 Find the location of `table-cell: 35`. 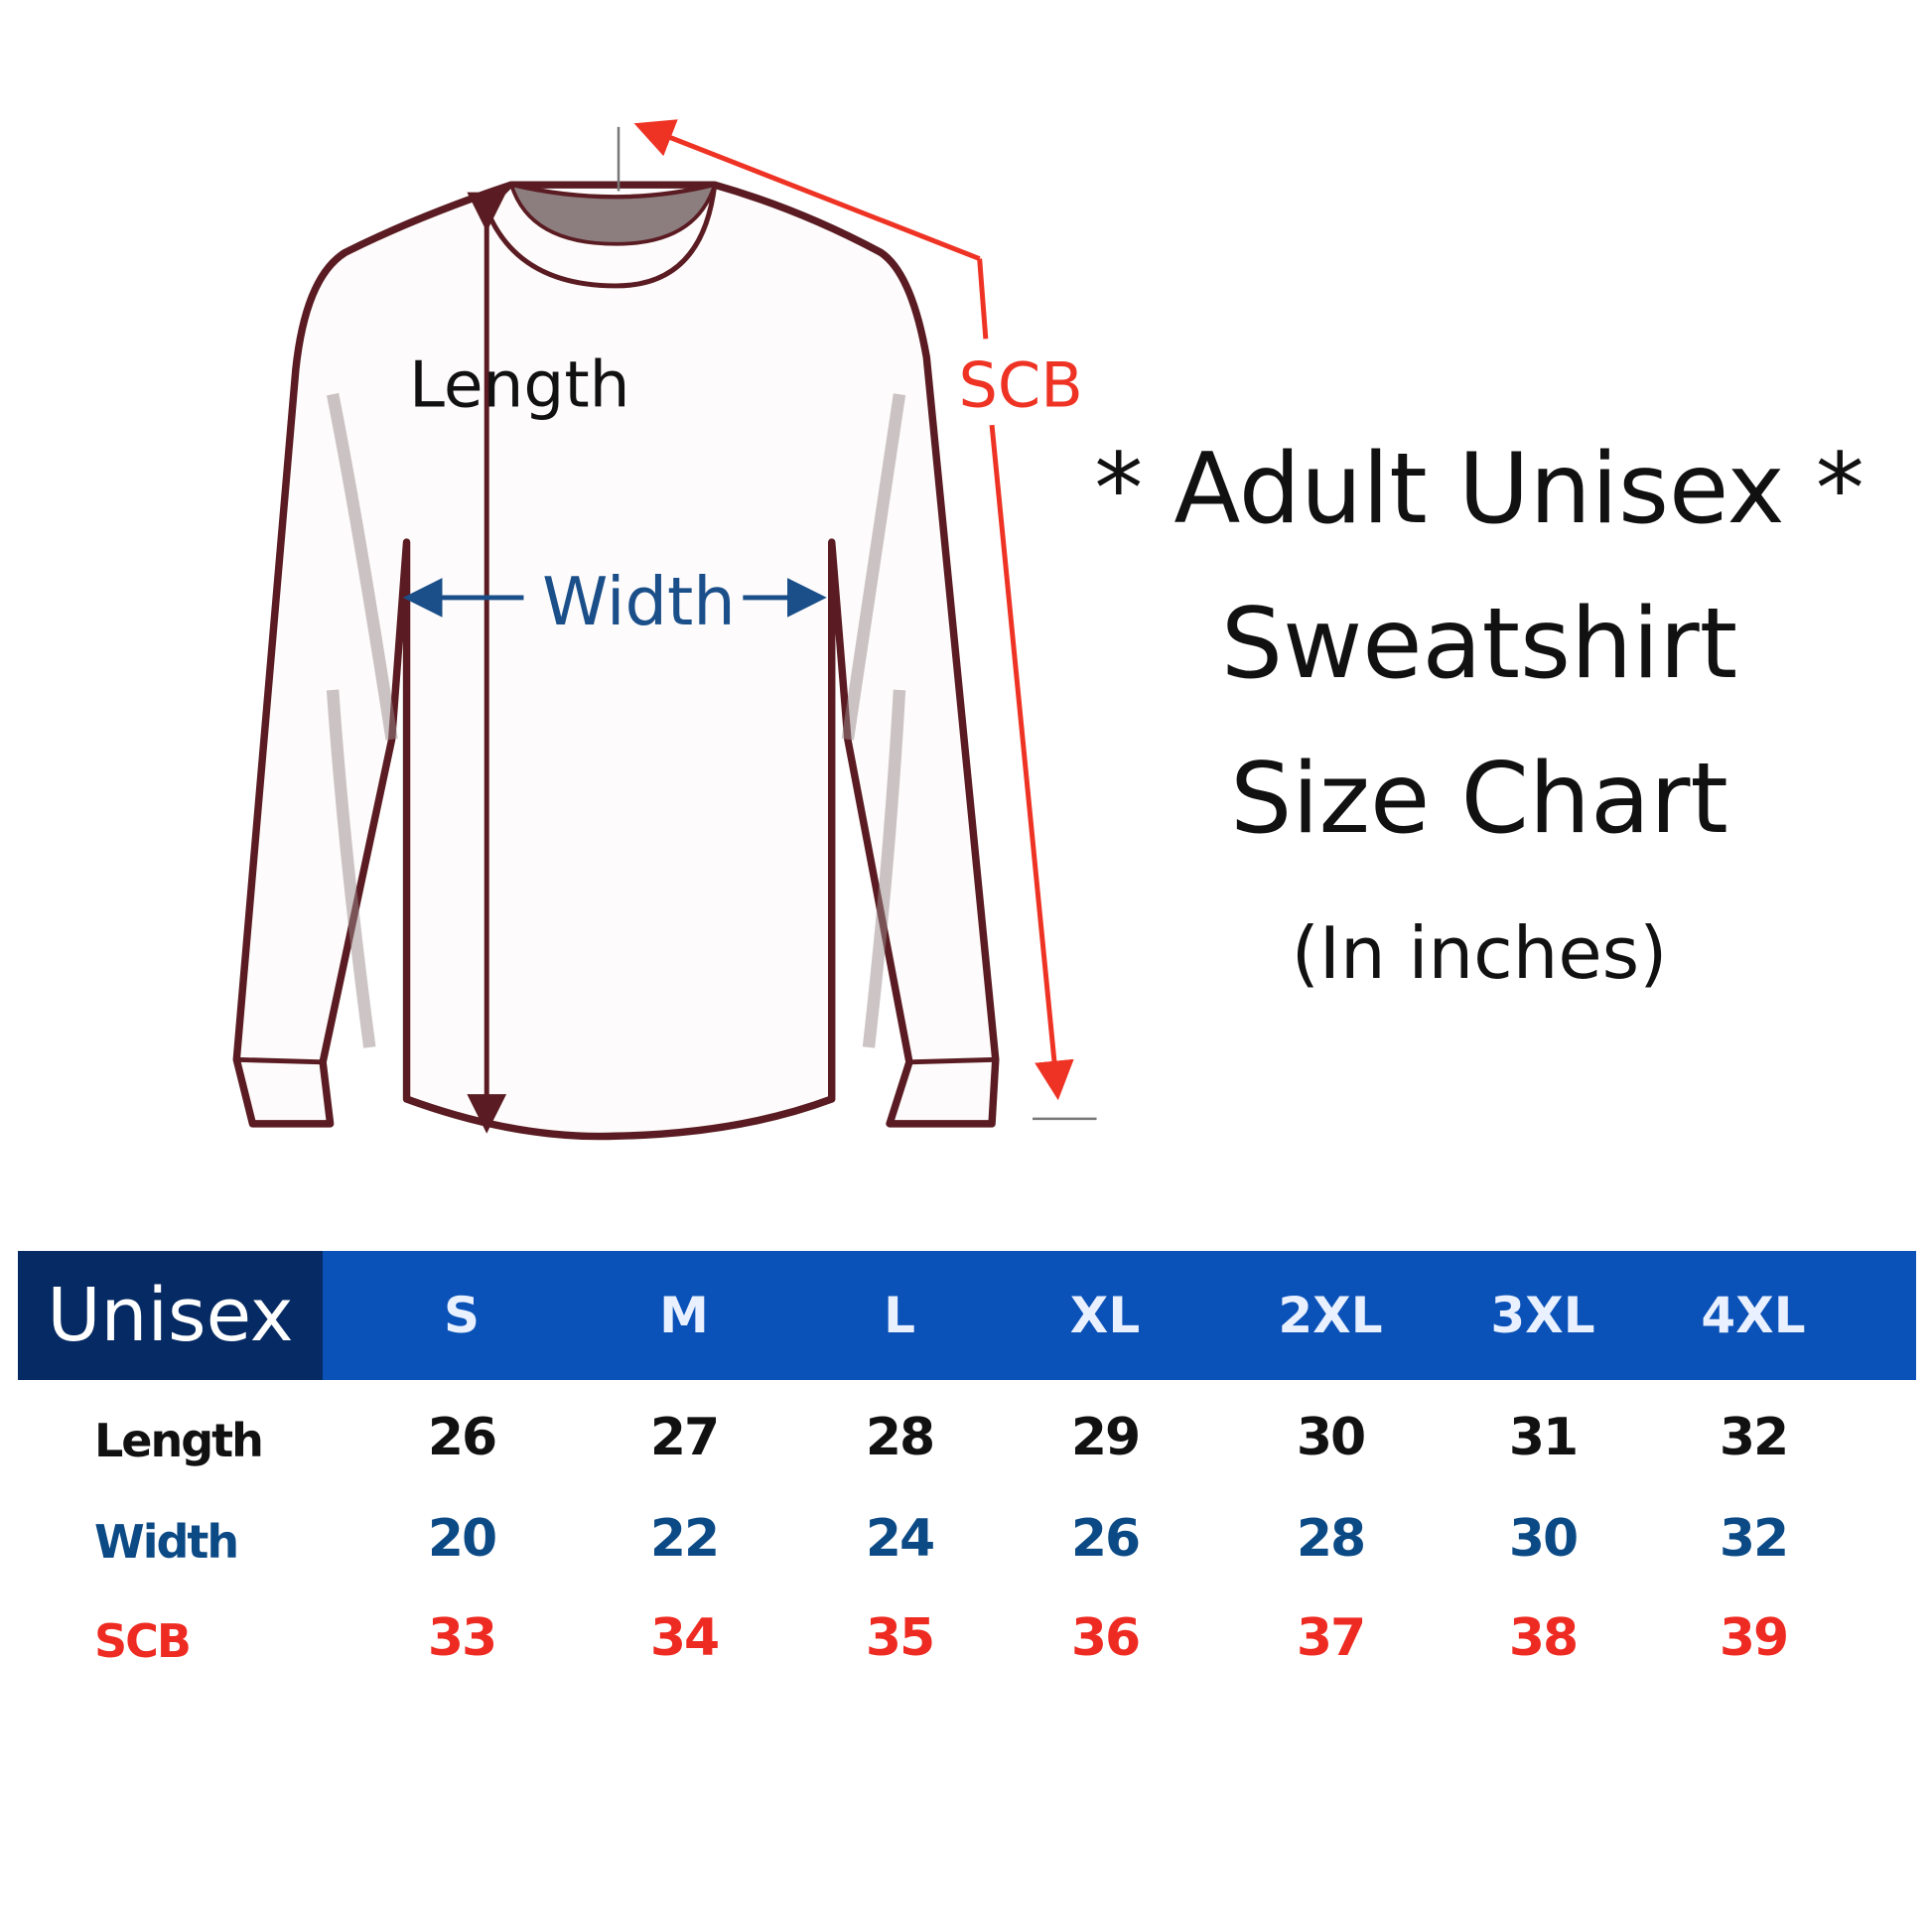

table-cell: 35 is located at coordinates (900, 1638).